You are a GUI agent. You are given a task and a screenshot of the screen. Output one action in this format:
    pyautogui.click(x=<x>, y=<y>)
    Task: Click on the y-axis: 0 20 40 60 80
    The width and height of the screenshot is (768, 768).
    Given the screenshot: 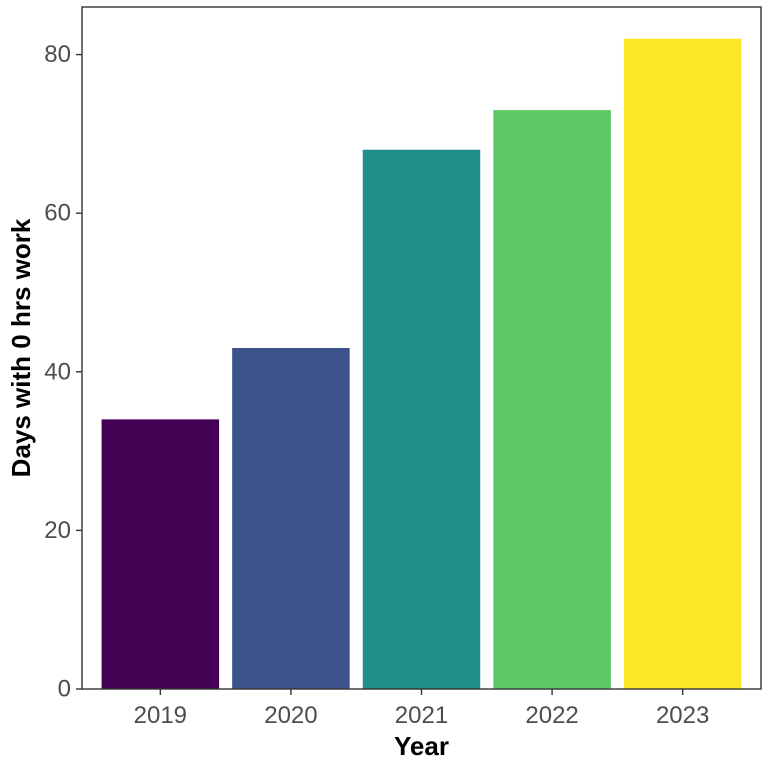 What is the action you would take?
    pyautogui.click(x=63, y=372)
    